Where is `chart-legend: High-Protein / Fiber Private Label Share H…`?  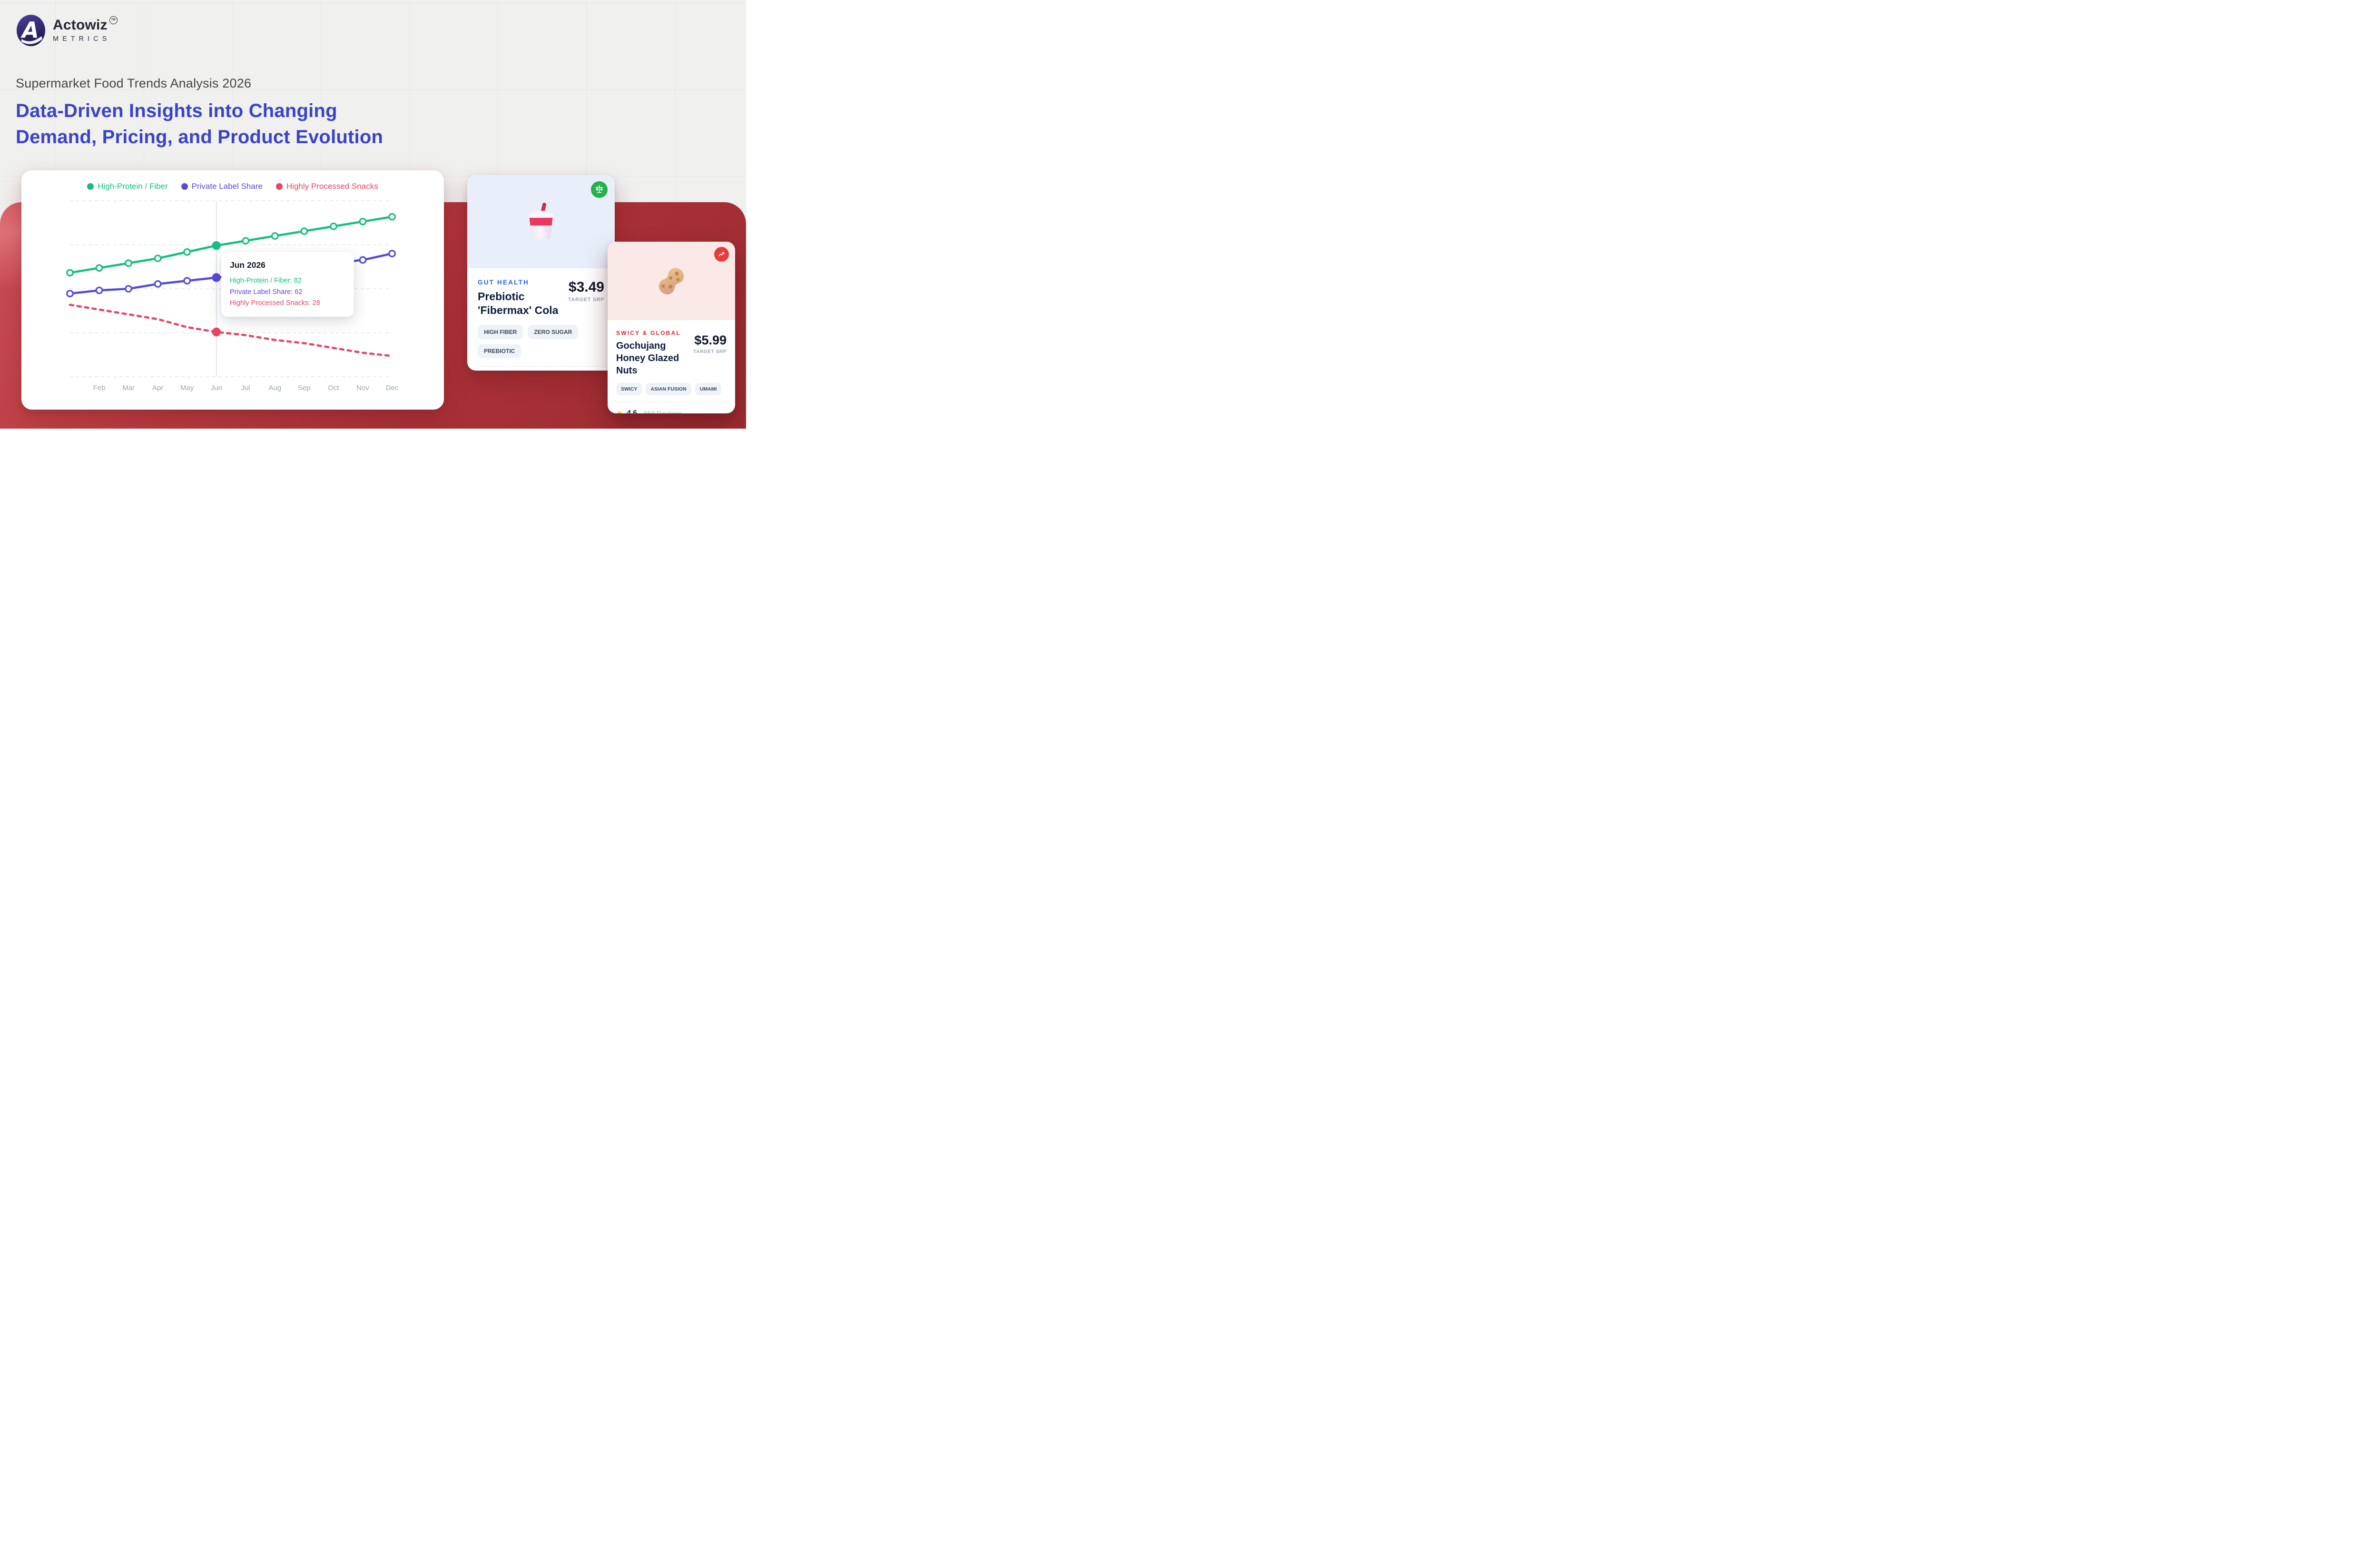 chart-legend: High-Protein / Fiber Private Label Share H… is located at coordinates (232, 180).